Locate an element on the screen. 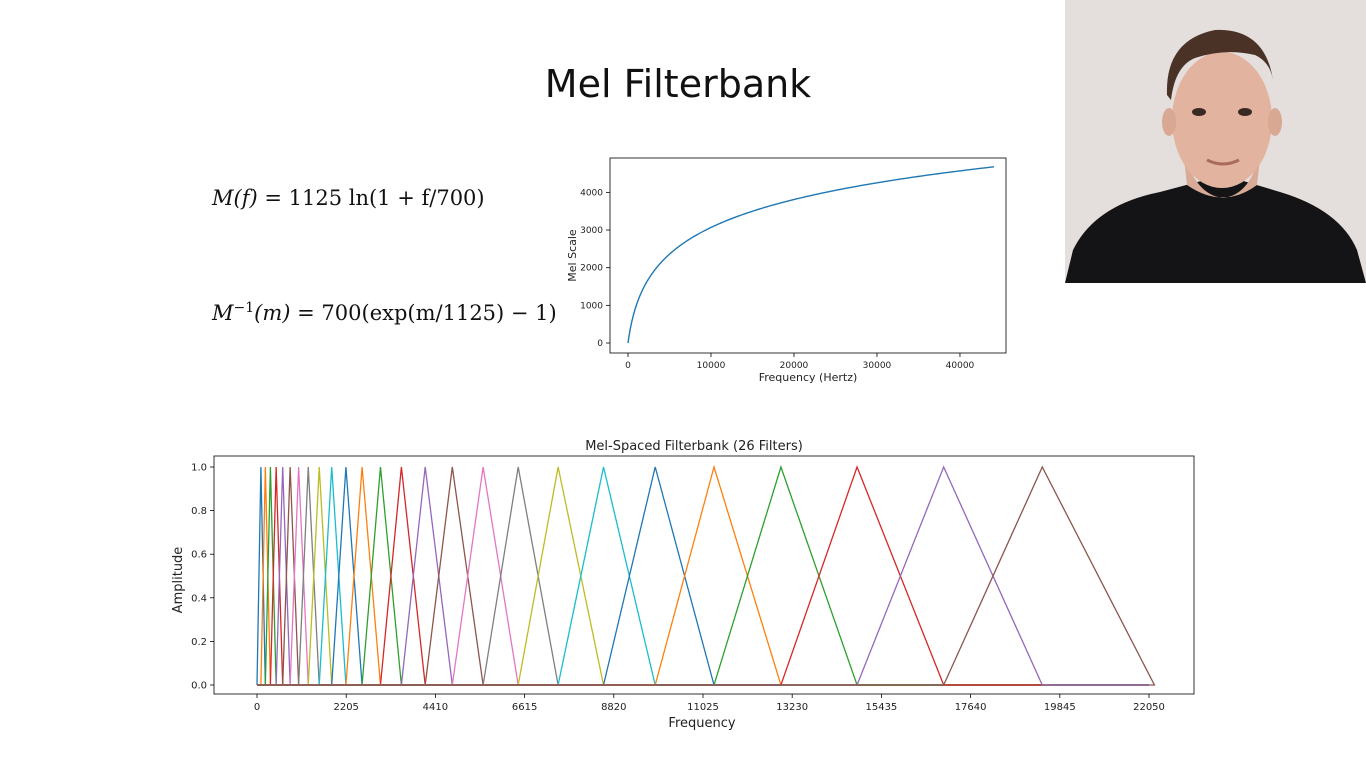  mel-y-tick-label: 2000 is located at coordinates (591, 269).